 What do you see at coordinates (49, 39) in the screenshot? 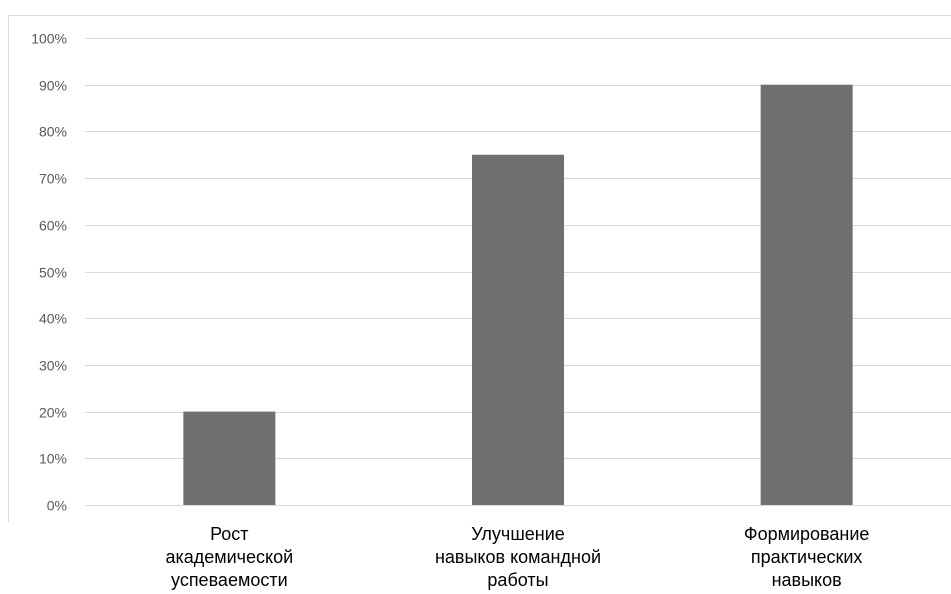
I see `y-tick-label: 100%` at bounding box center [49, 39].